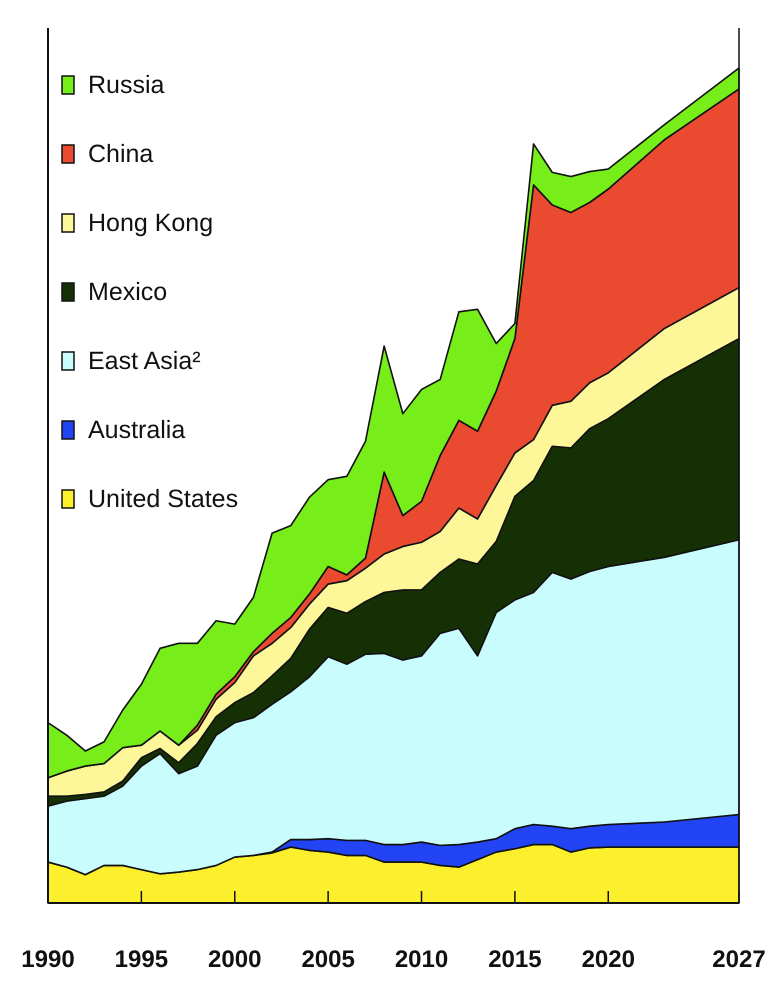  I want to click on x-tick-label: 2000, so click(235, 959).